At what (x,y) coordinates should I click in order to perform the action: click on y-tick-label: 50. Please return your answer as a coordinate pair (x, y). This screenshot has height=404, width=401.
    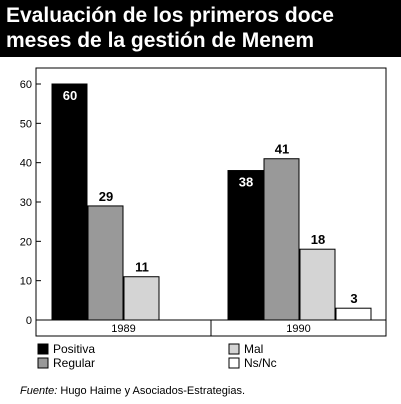
    Looking at the image, I should click on (26, 124).